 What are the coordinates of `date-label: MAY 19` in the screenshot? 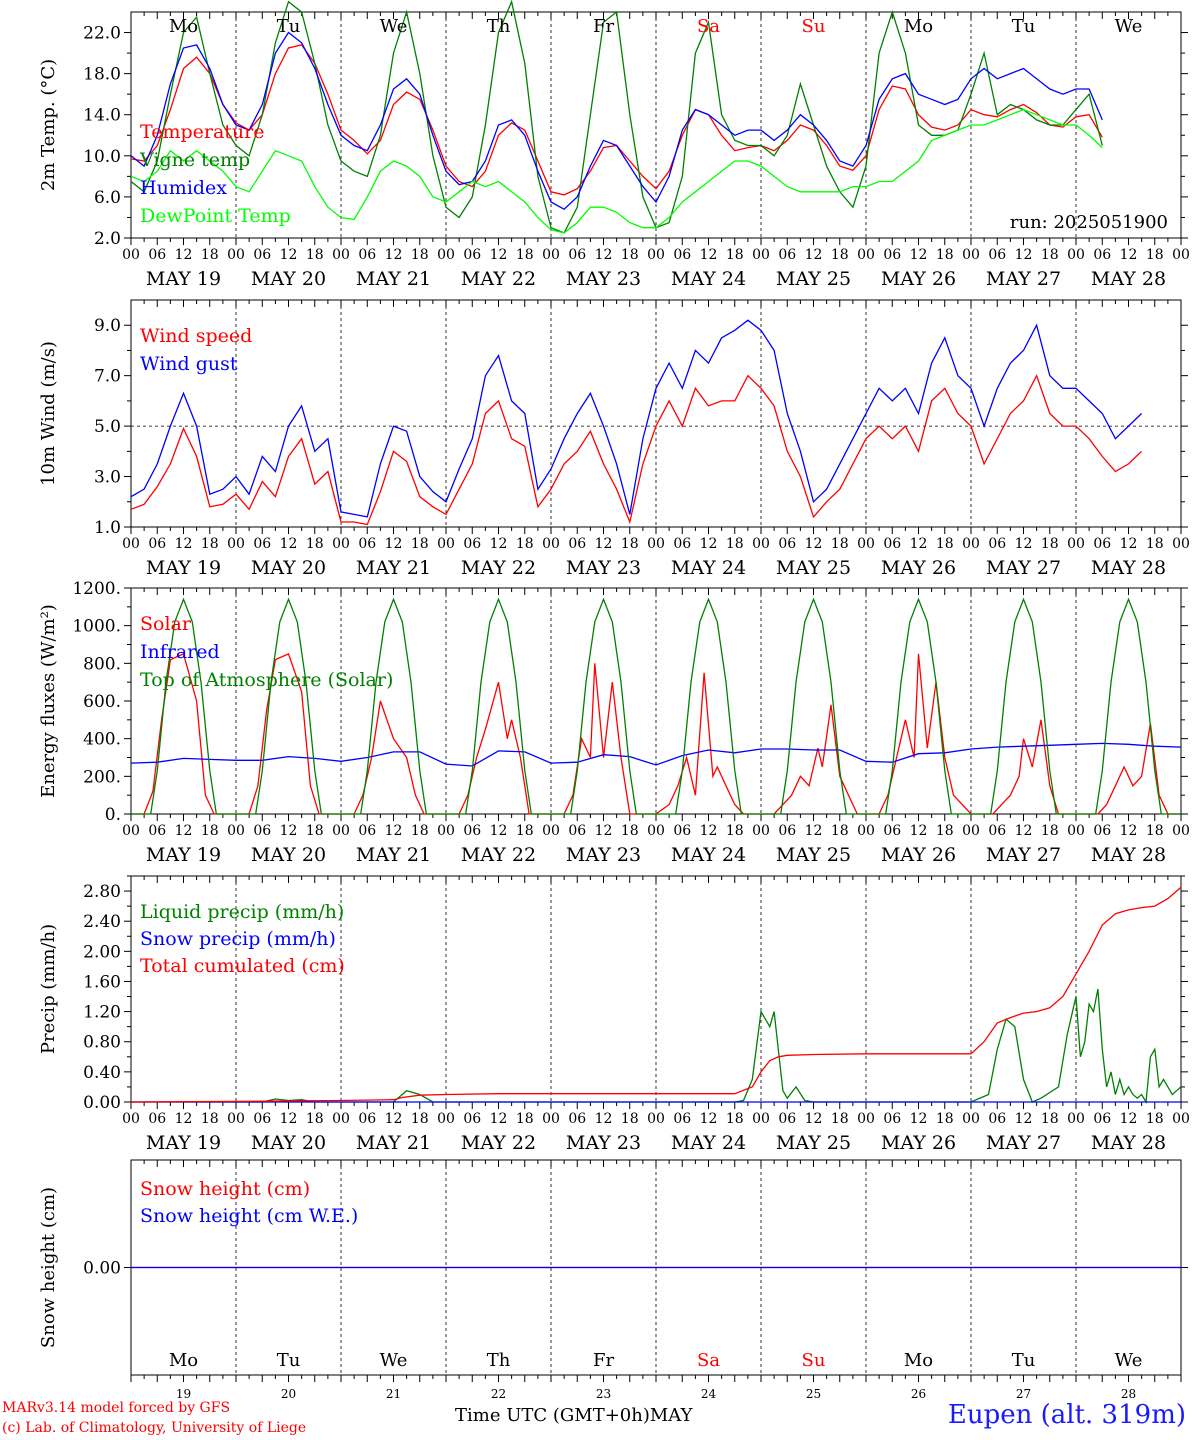 It's located at (183, 855).